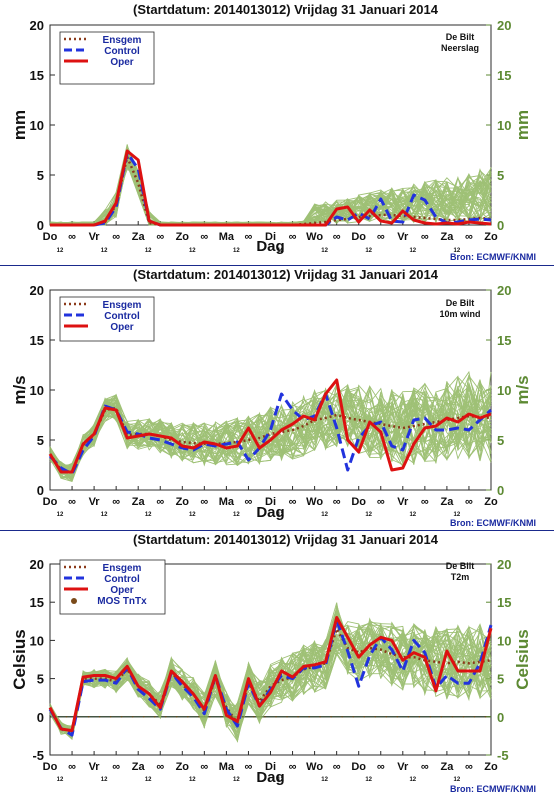 This screenshot has height=795, width=554. Describe the element at coordinates (460, 303) in the screenshot. I see `location-label: De Bilt` at that location.